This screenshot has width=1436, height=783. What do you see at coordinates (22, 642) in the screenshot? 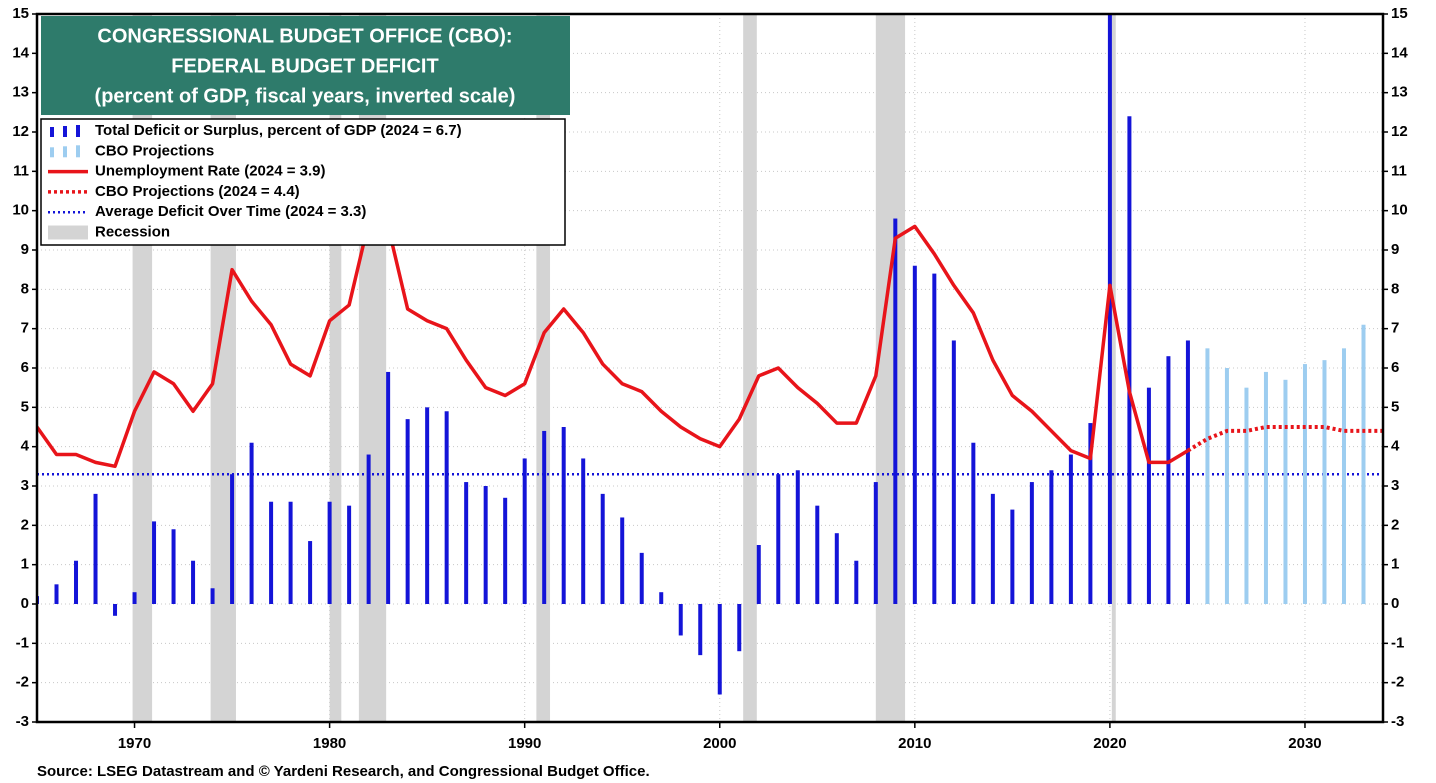
I see `y-tick-label: -1` at bounding box center [22, 642].